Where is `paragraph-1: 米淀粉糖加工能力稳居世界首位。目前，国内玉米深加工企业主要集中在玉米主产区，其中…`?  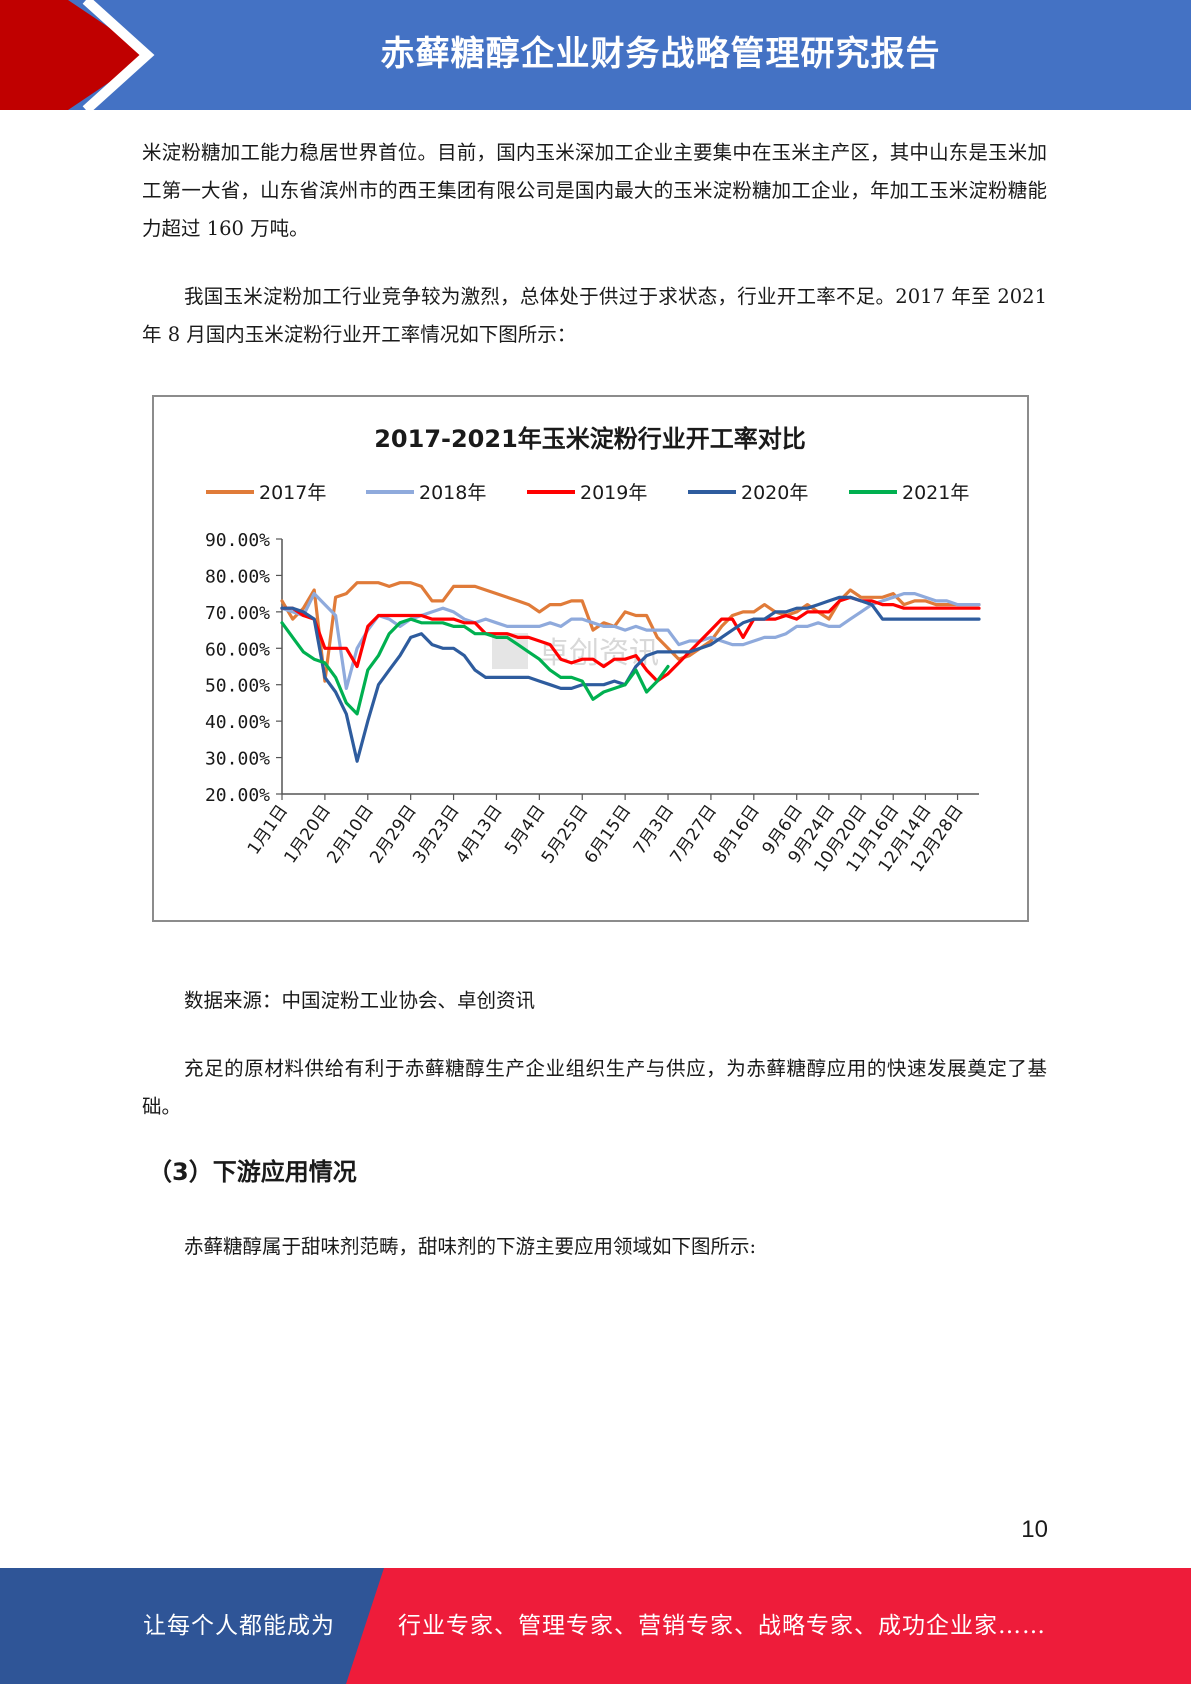 paragraph-1: 米淀粉糖加工能力稳居世界首位。目前，国内玉米深加工企业主要集中在玉米主产区，其中… is located at coordinates (594, 190).